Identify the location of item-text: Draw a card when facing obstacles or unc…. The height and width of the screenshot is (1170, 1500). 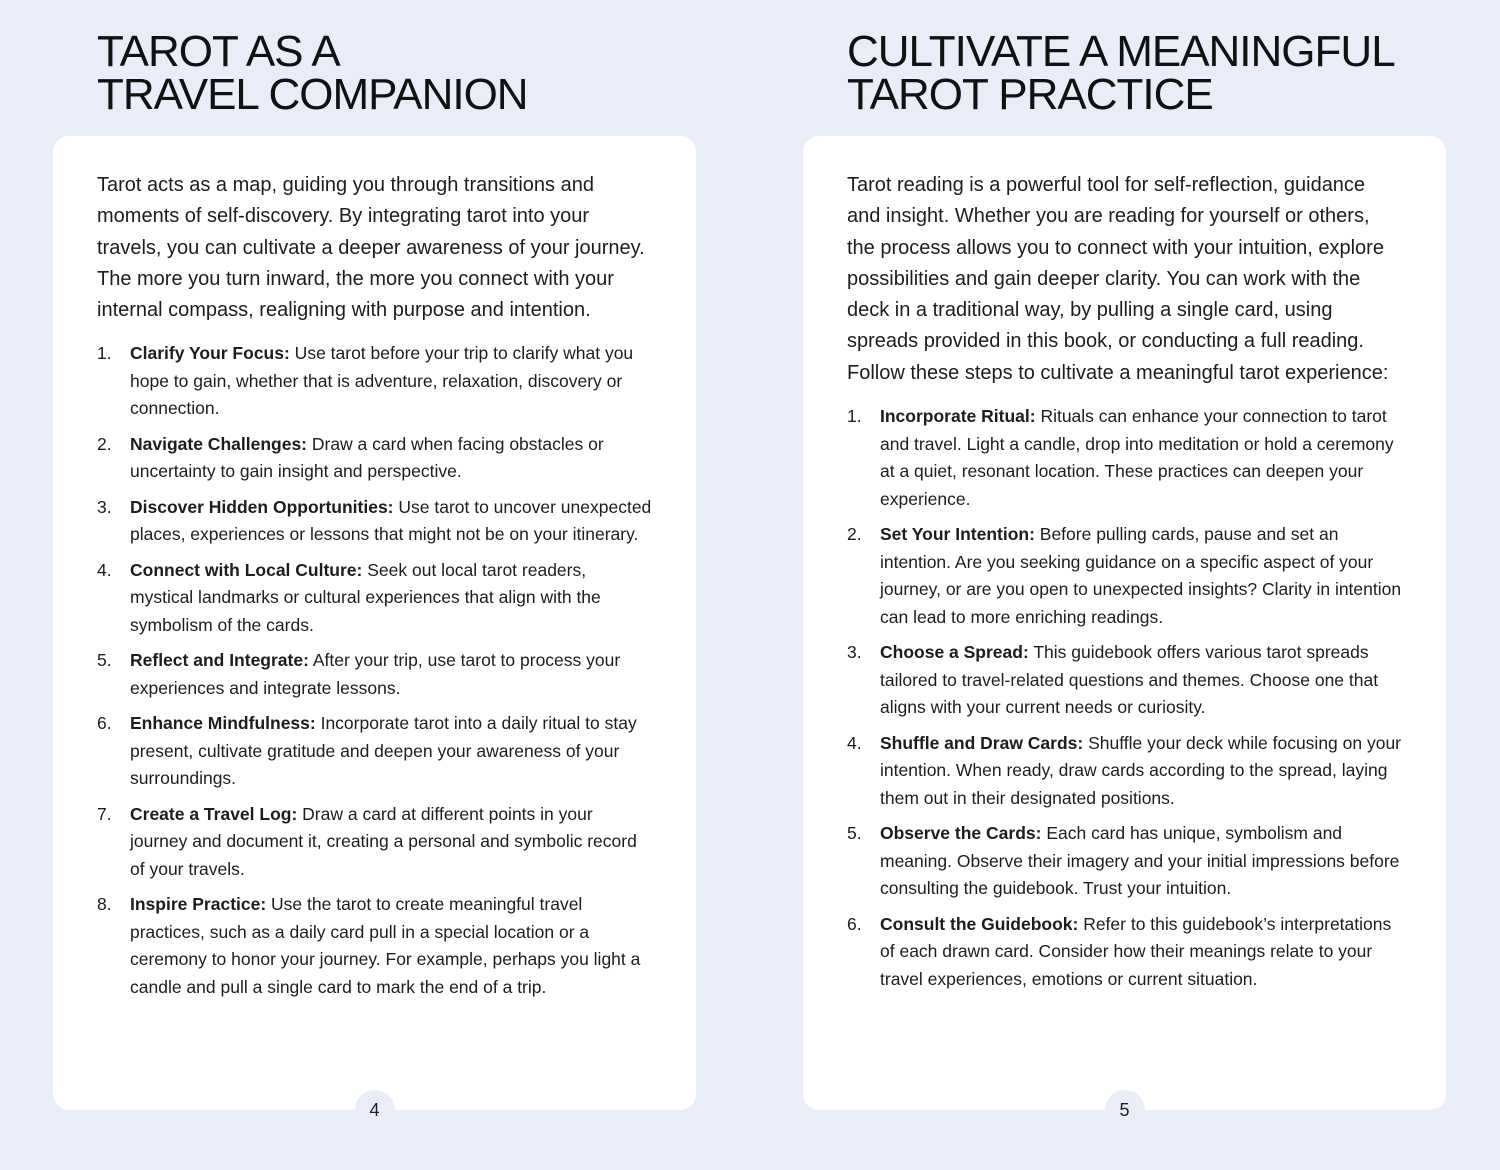
(367, 457).